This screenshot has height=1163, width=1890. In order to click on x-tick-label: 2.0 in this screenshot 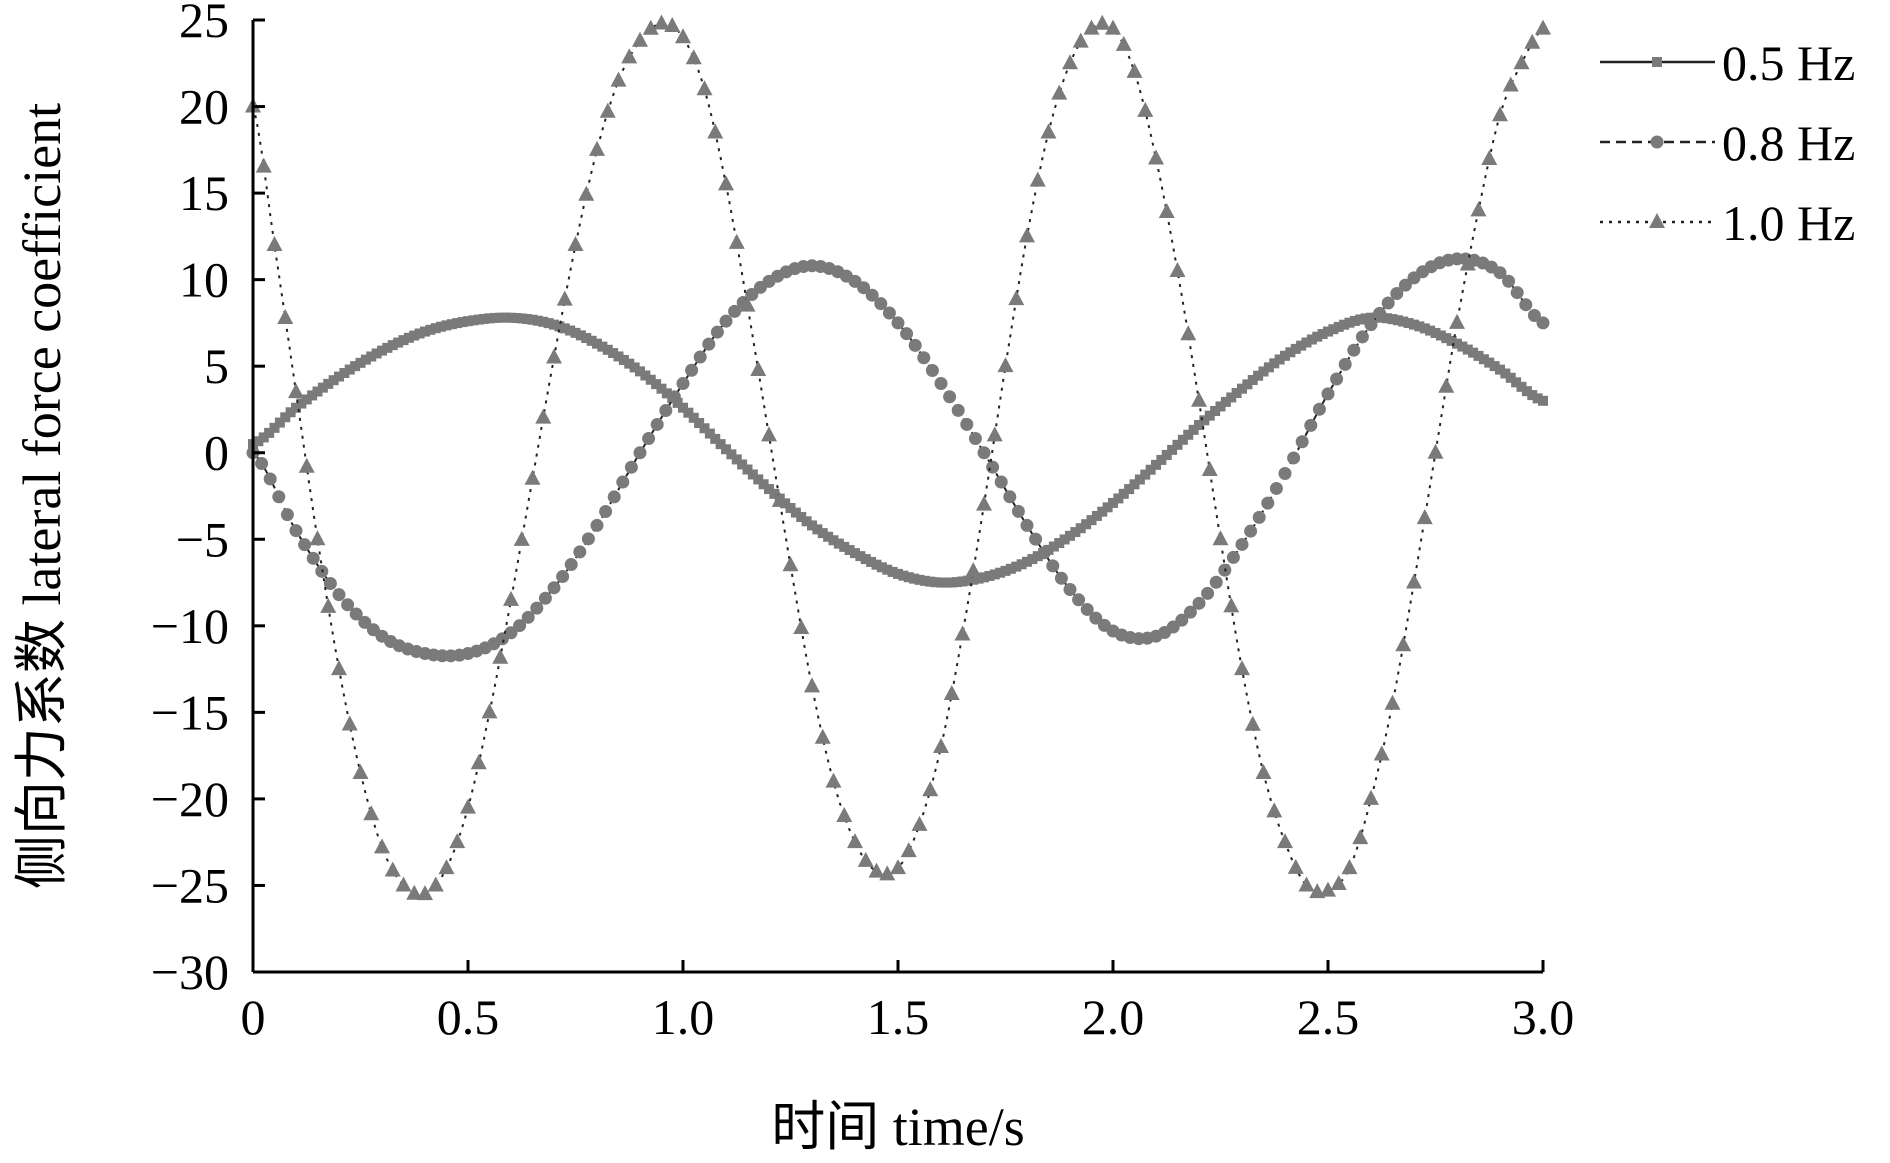, I will do `click(1113, 1017)`.